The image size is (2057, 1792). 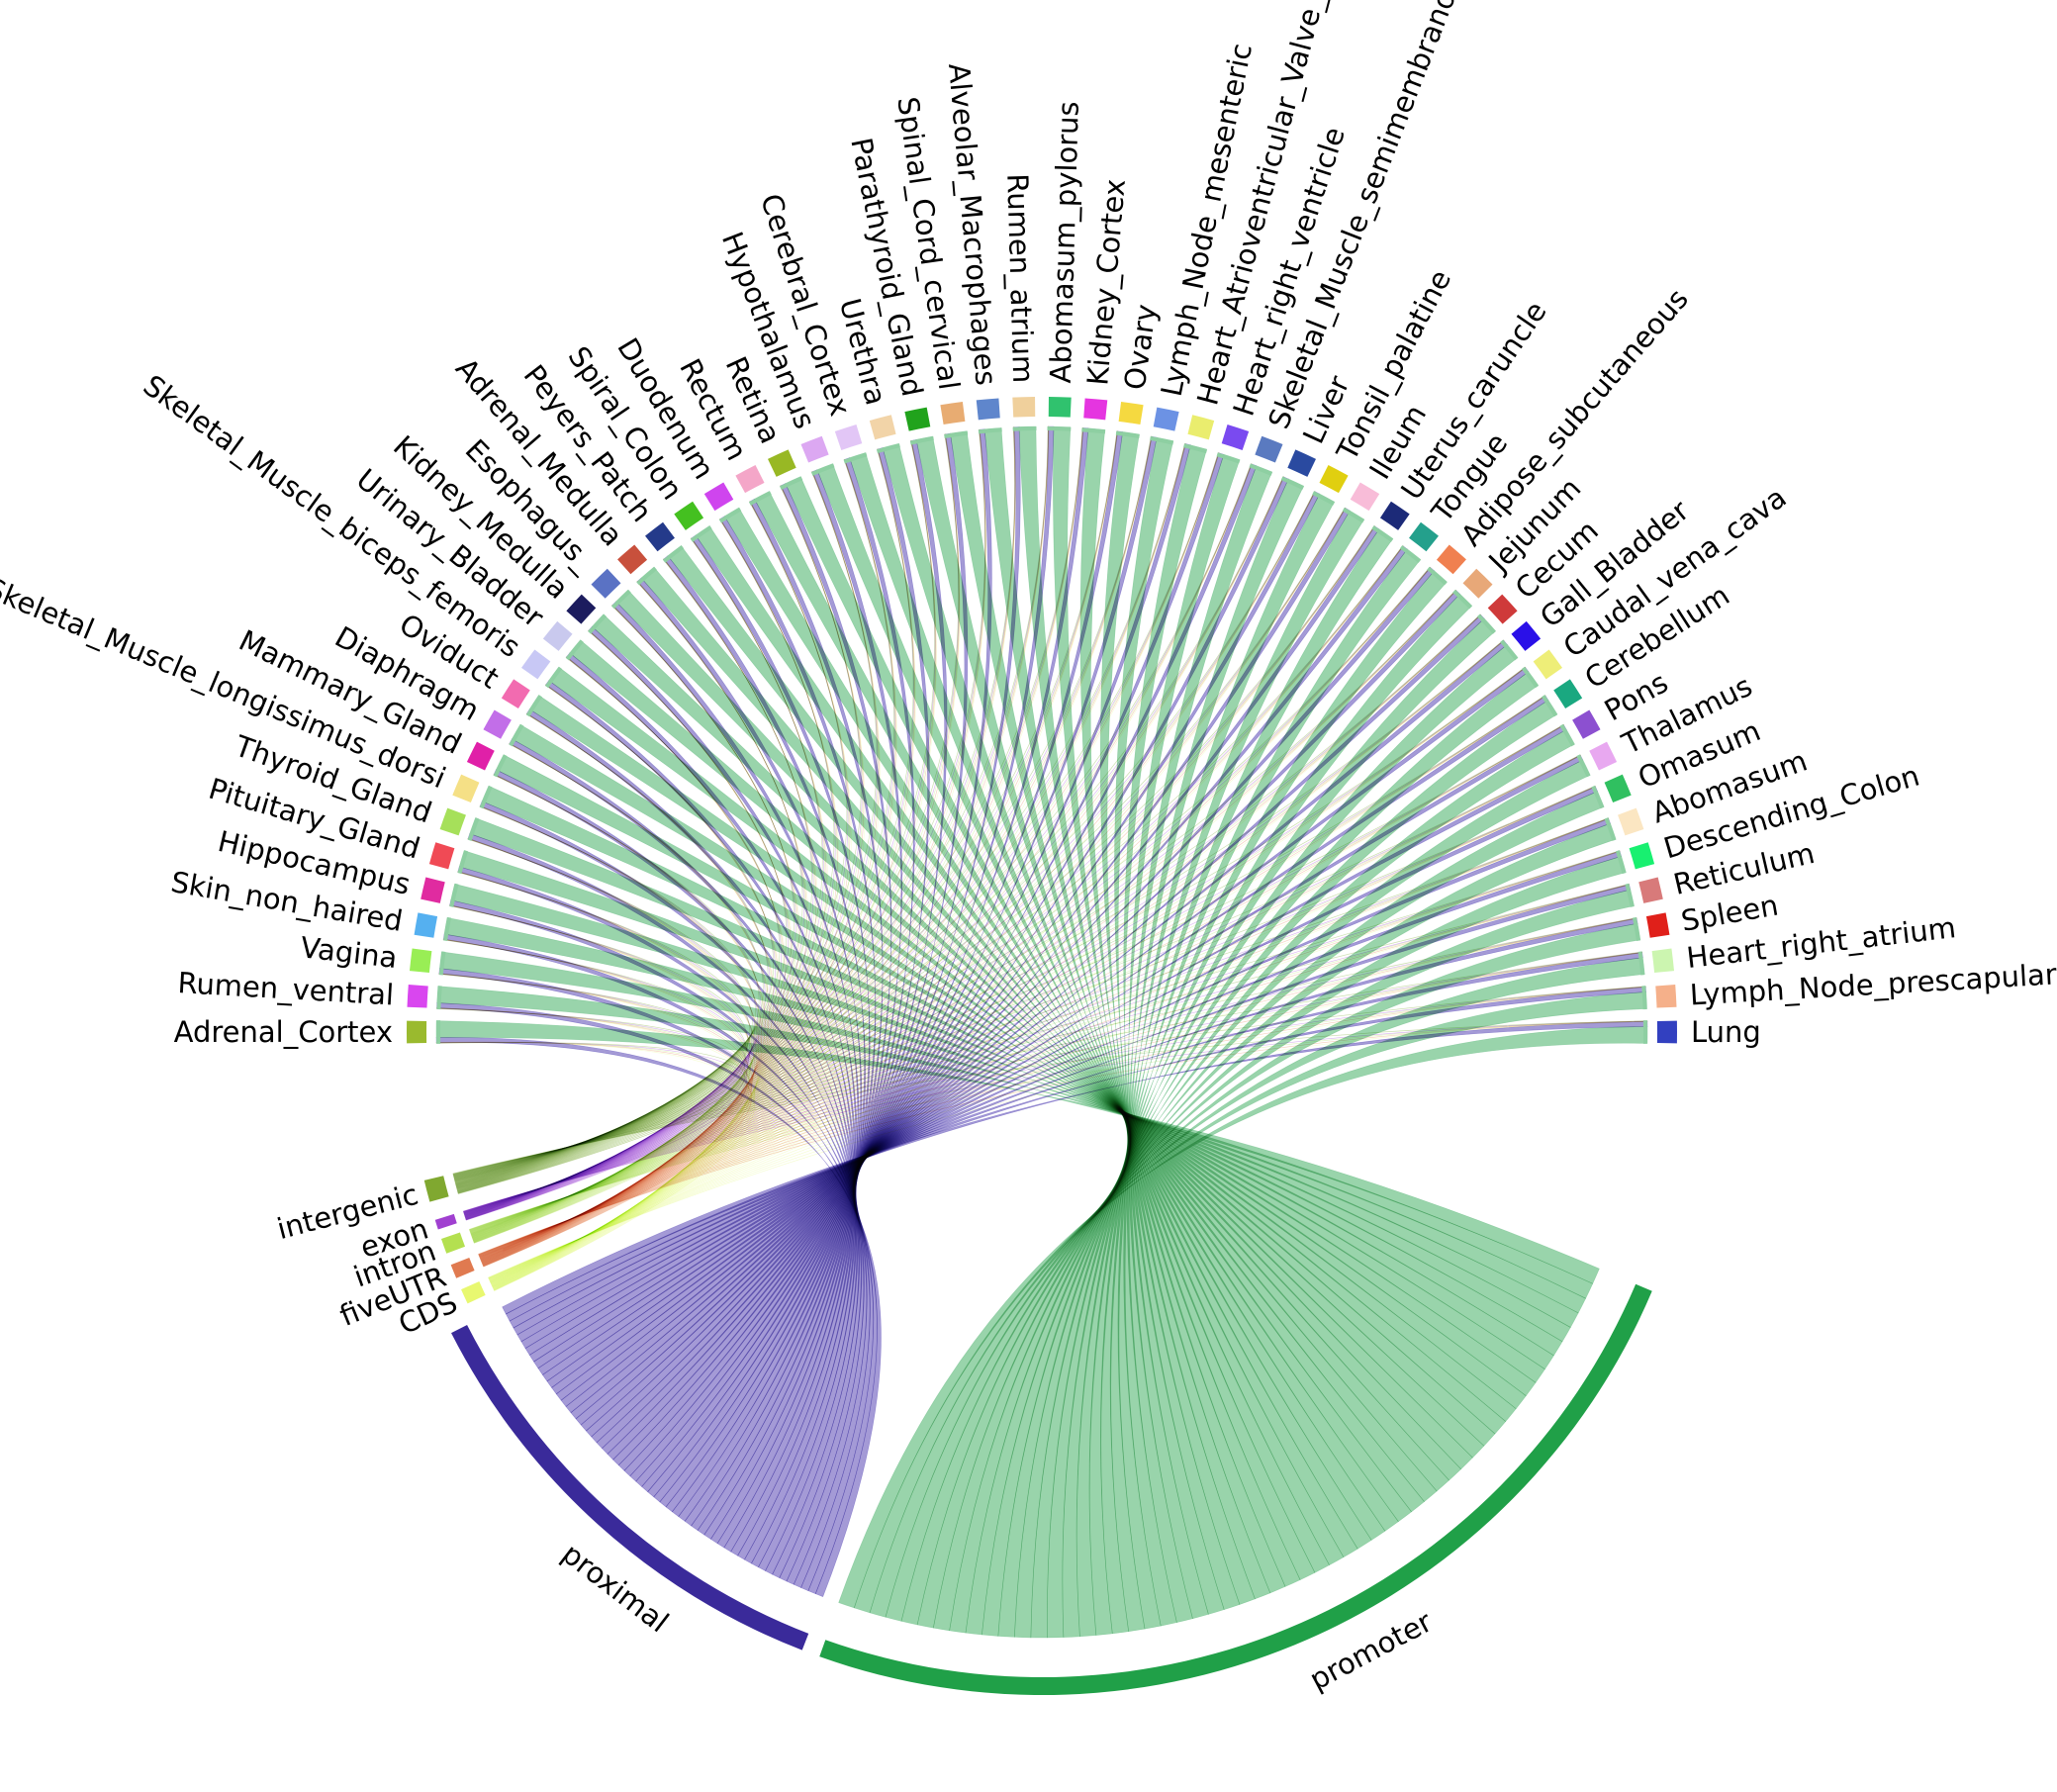 I want to click on inner-arc-omasum, so click(x=1598, y=797).